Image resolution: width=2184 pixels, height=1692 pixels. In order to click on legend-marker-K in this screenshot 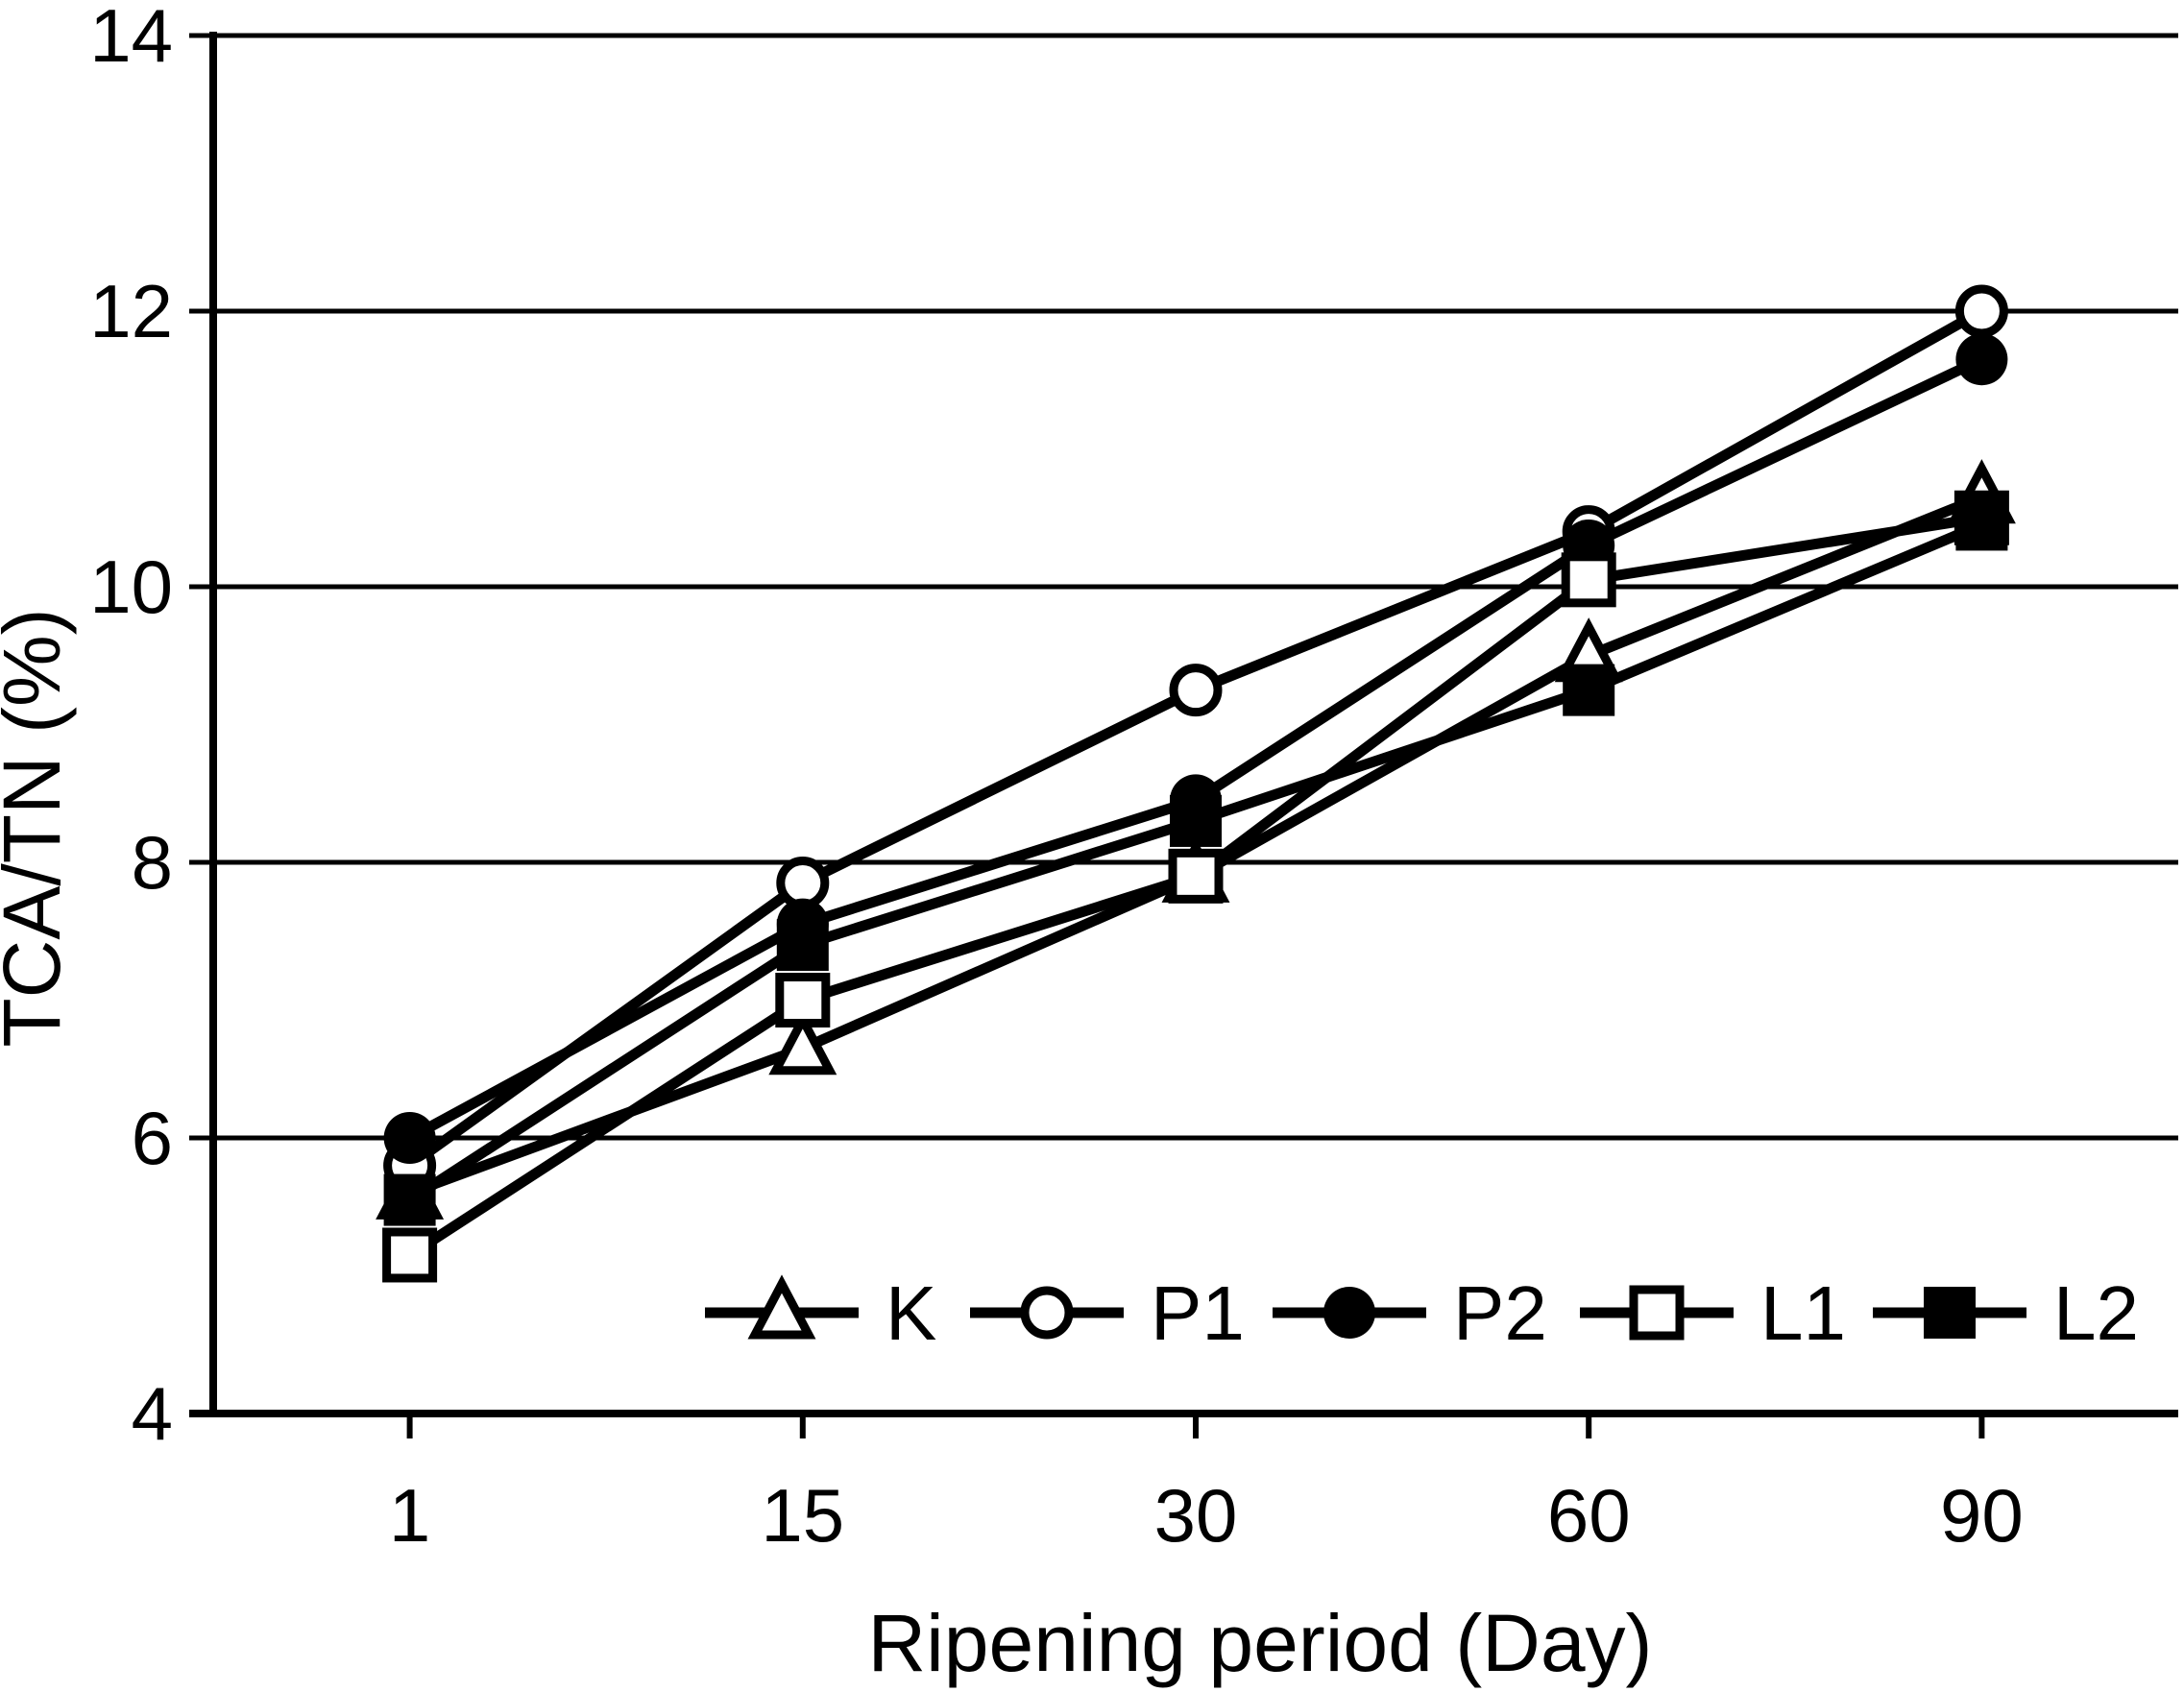, I will do `click(782, 1307)`.